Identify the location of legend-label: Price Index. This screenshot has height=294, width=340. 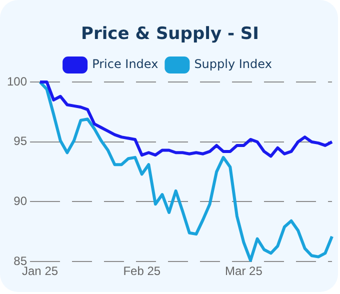
(125, 64).